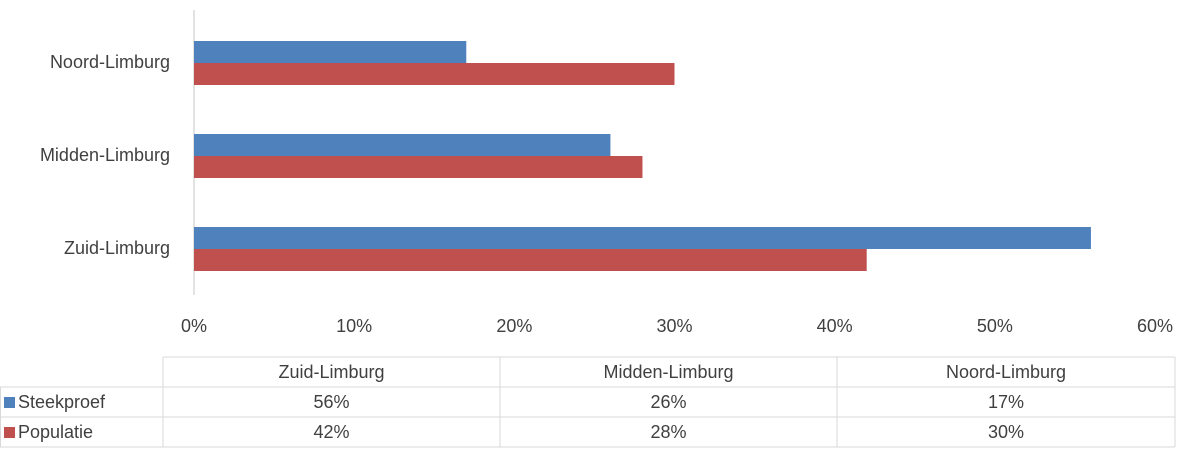  I want to click on x-tick-label: 60%, so click(1155, 326).